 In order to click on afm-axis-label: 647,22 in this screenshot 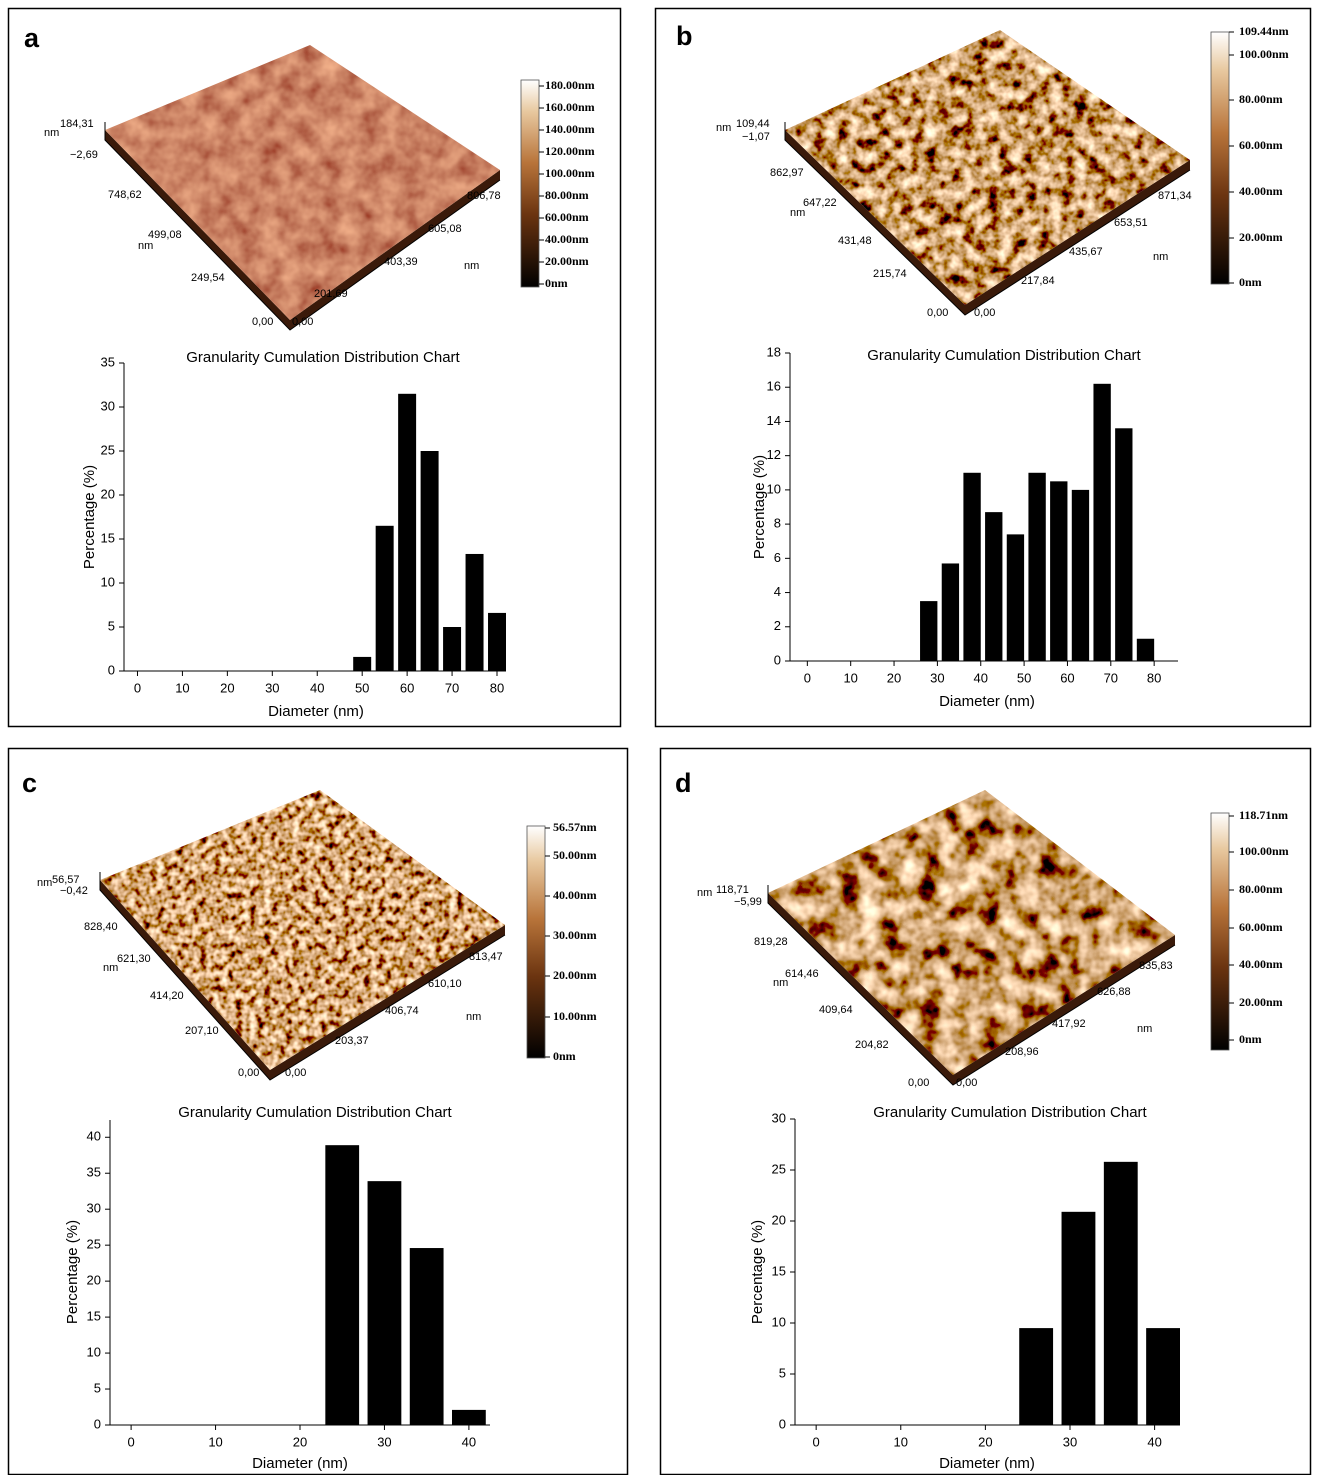, I will do `click(820, 203)`.